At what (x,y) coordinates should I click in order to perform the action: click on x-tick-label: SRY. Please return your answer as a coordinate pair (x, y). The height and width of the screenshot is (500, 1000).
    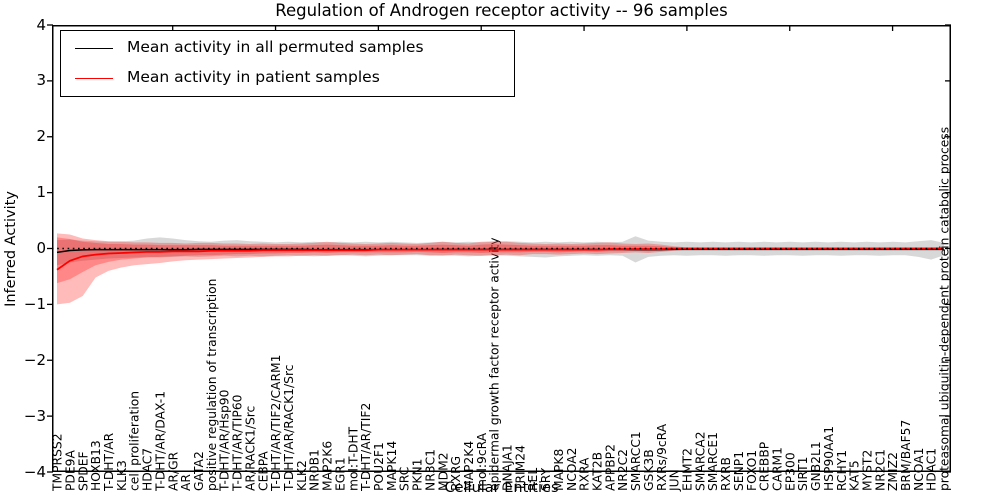
    Looking at the image, I should click on (546, 479).